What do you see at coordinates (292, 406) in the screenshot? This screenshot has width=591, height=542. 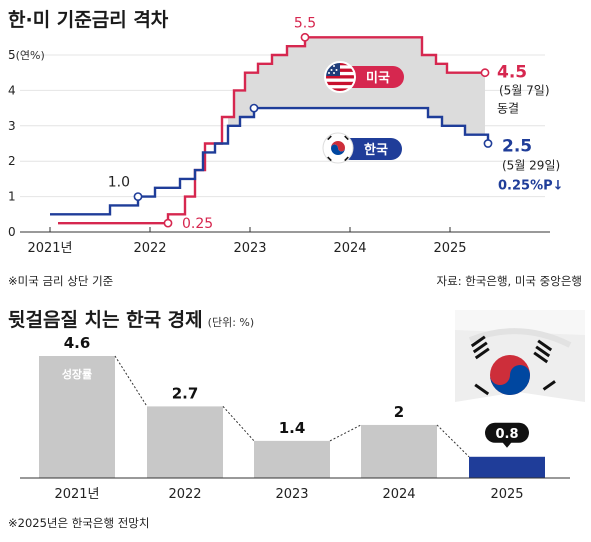 I see `chart2-connectors` at bounding box center [292, 406].